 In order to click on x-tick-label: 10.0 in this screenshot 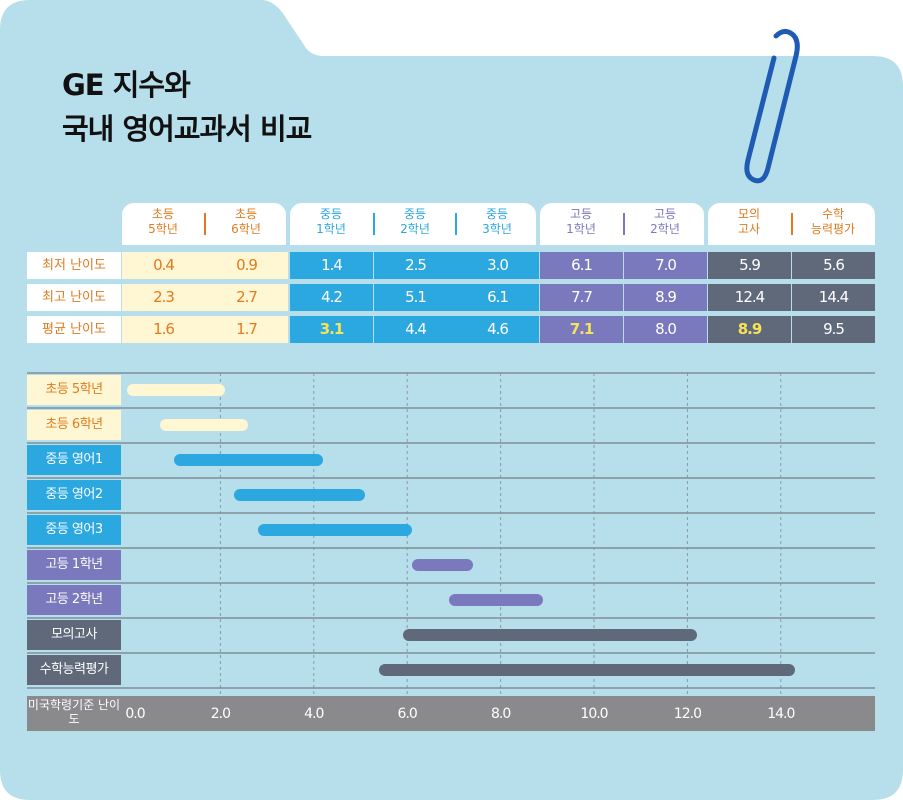, I will do `click(594, 714)`.